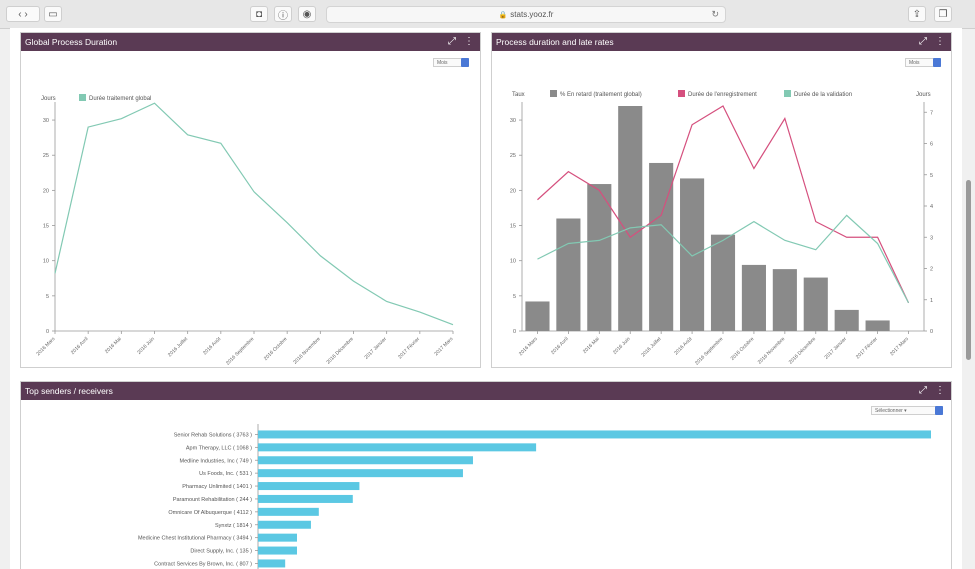 The height and width of the screenshot is (569, 975). Describe the element at coordinates (23, 14) in the screenshot. I see `back-forward-buttons: ‹ ›` at that location.